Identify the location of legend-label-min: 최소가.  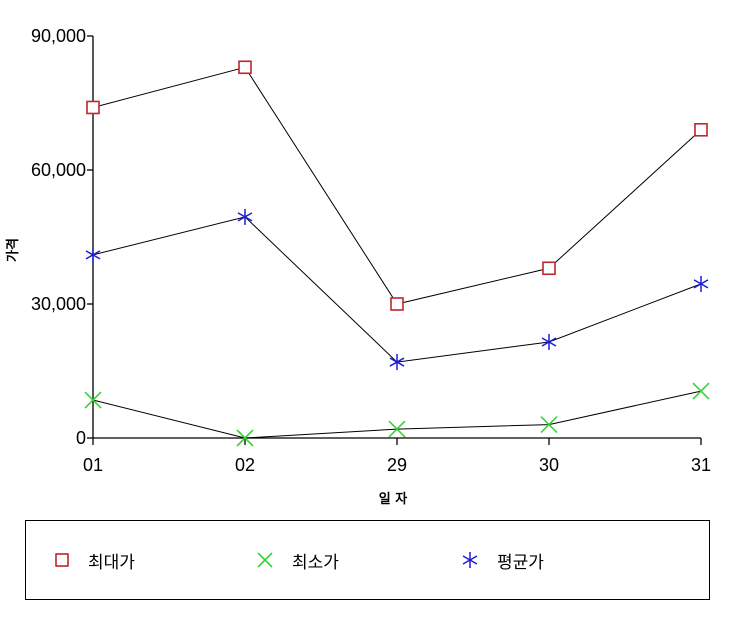
(315, 562).